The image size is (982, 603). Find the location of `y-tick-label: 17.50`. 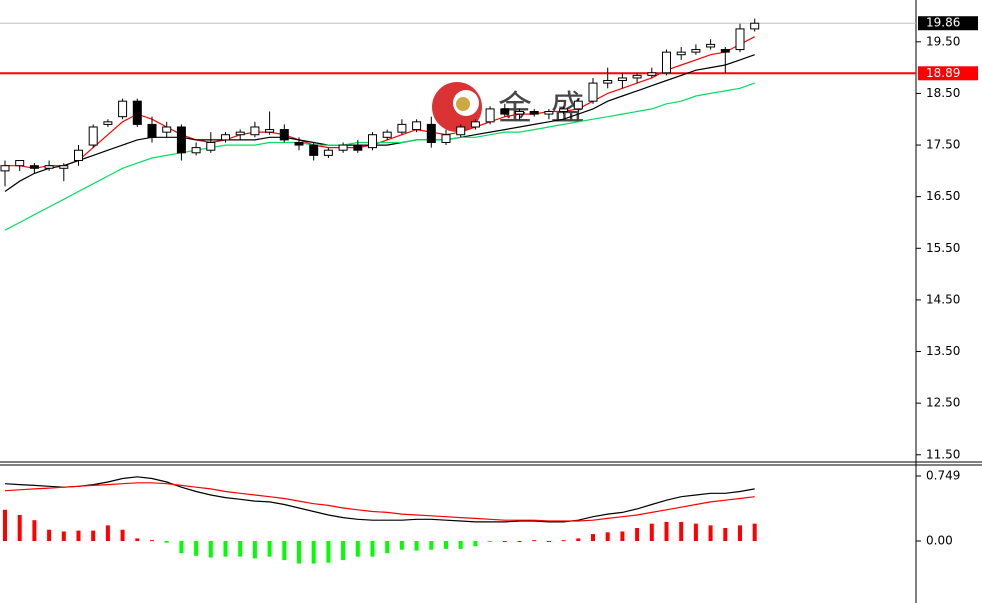

y-tick-label: 17.50 is located at coordinates (943, 145).